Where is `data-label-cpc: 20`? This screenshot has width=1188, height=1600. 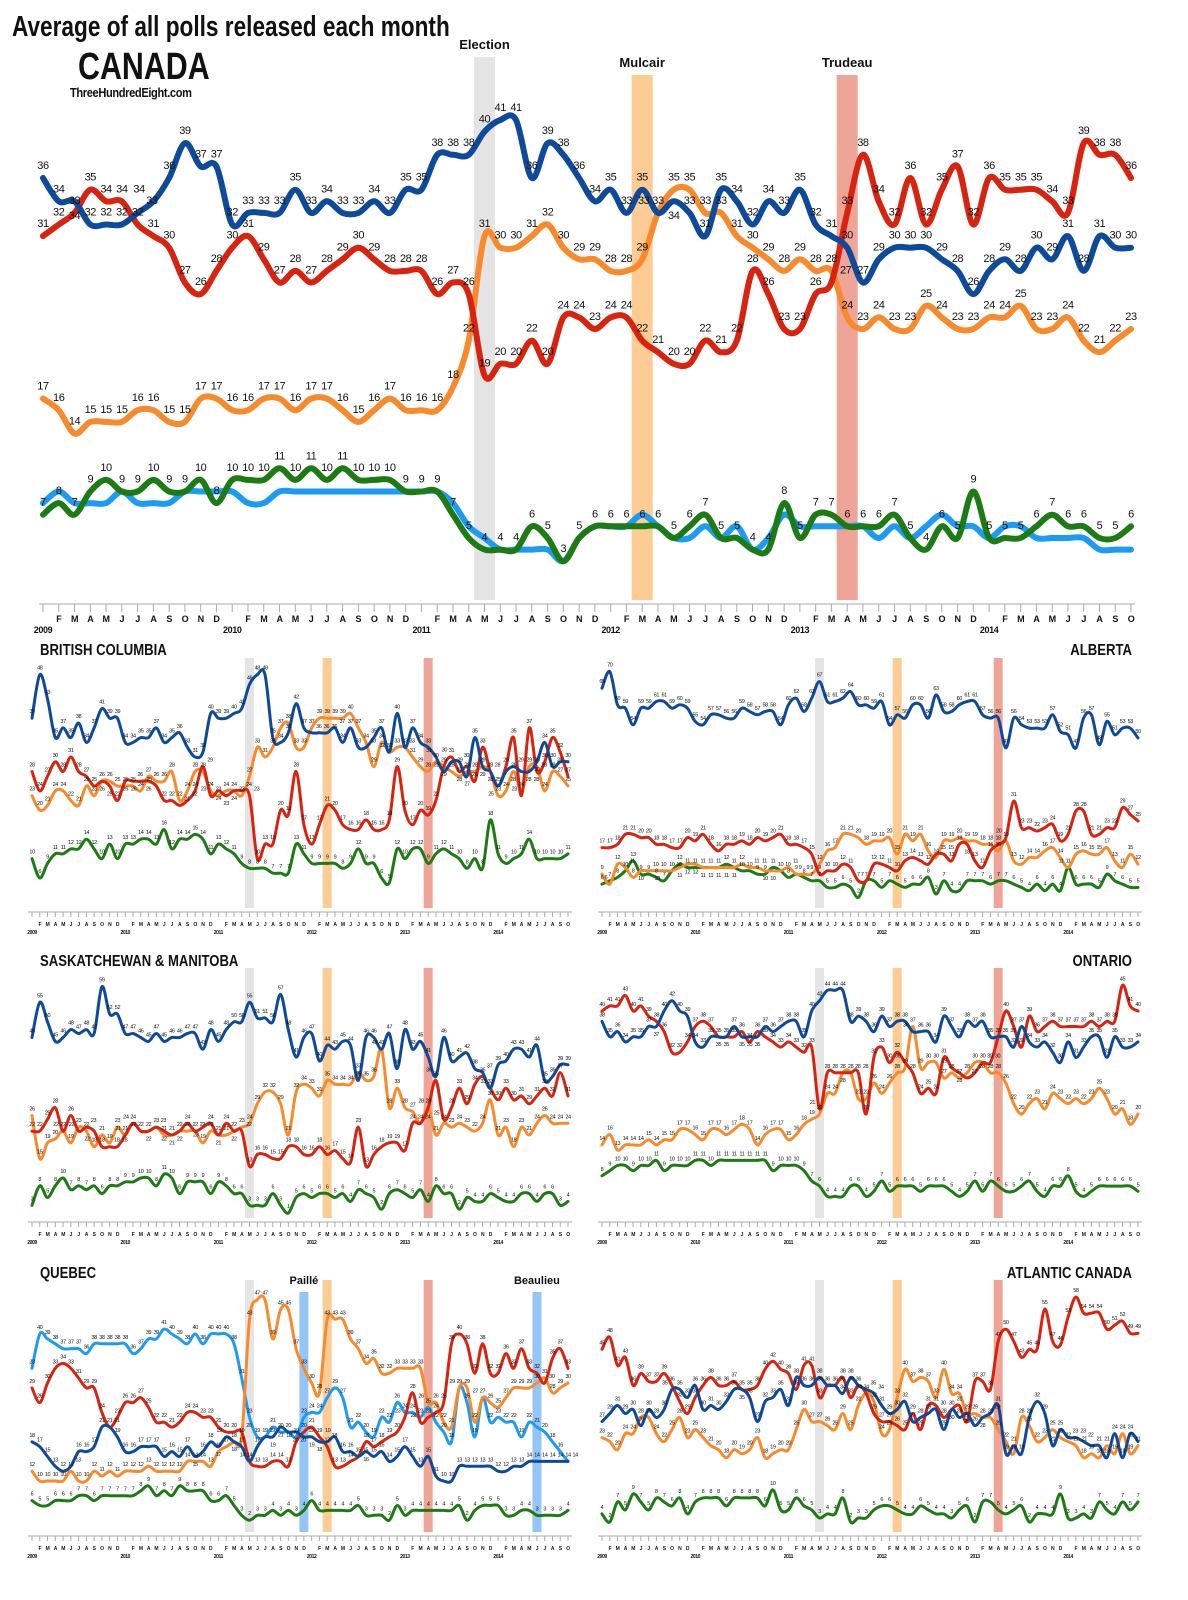 data-label-cpc: 20 is located at coordinates (304, 1440).